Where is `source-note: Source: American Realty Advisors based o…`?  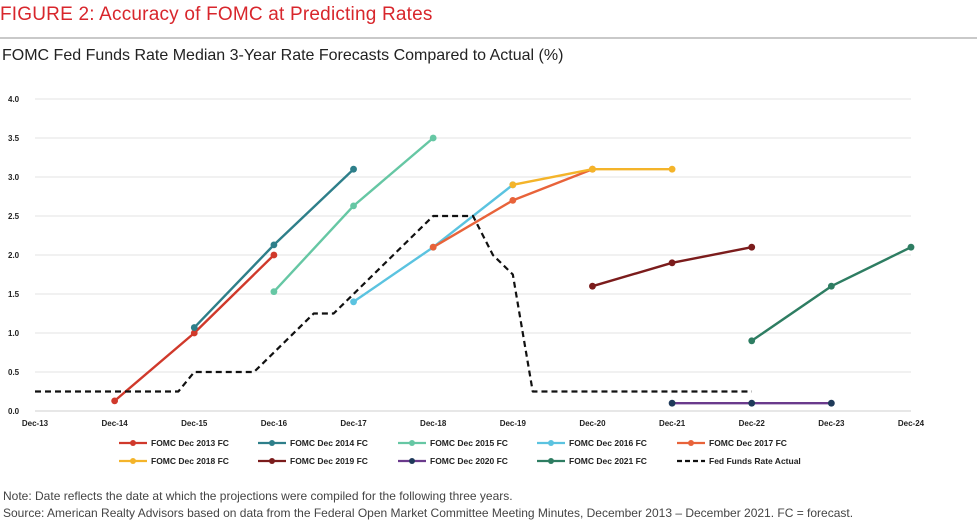
source-note: Source: American Realty Advisors based o… is located at coordinates (428, 513).